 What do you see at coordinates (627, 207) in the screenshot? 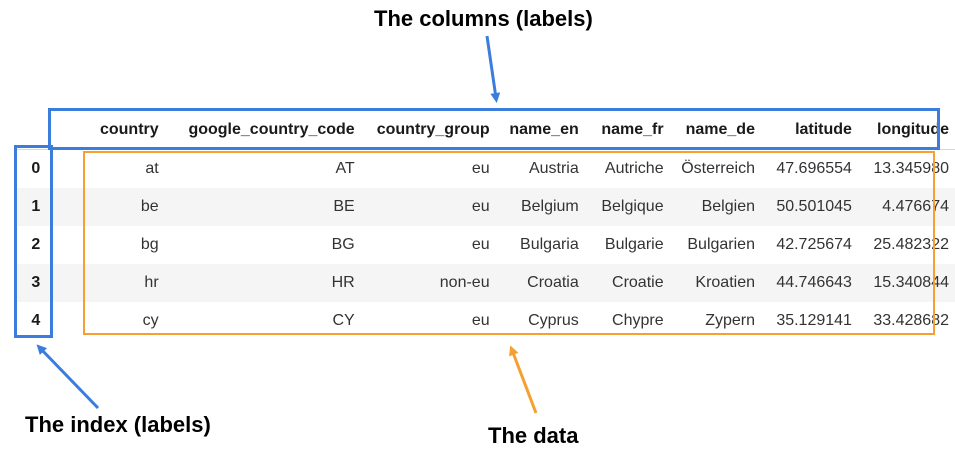
I see `cell-name-fr: Belgique` at bounding box center [627, 207].